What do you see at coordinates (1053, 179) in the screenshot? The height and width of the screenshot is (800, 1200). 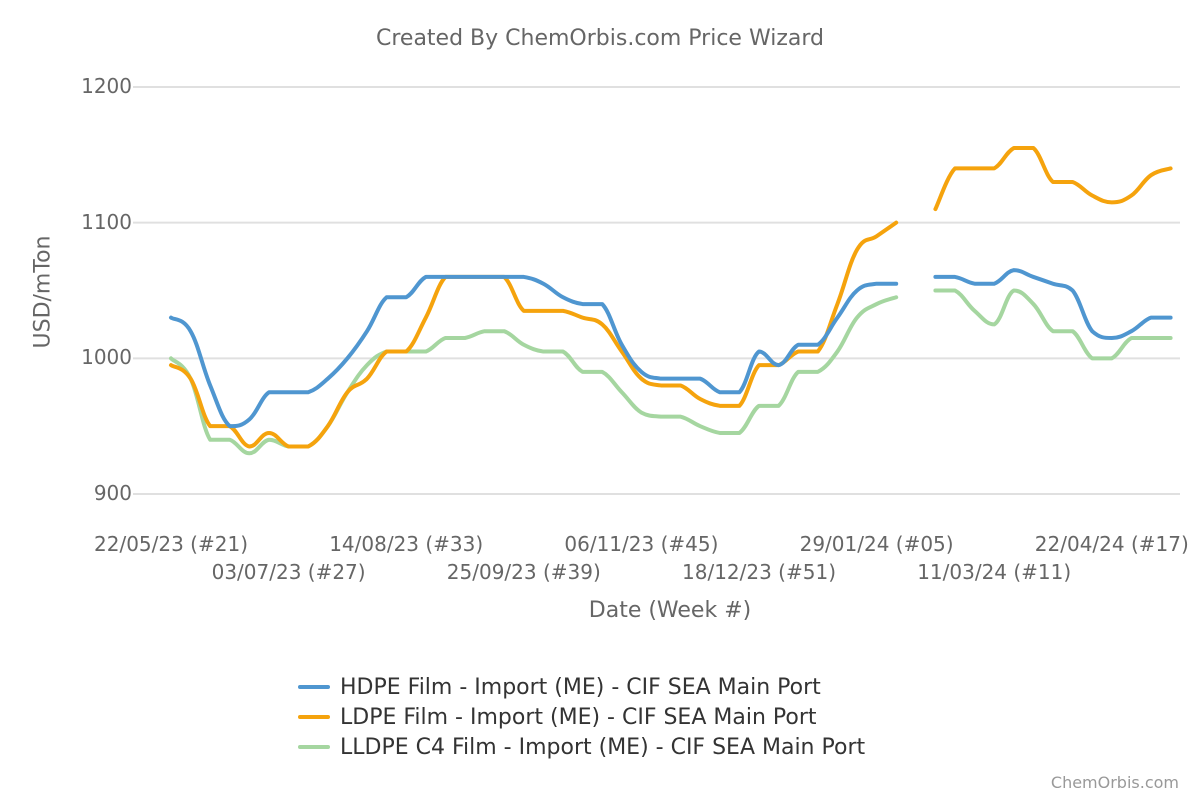 I see `series-line-ldpe` at bounding box center [1053, 179].